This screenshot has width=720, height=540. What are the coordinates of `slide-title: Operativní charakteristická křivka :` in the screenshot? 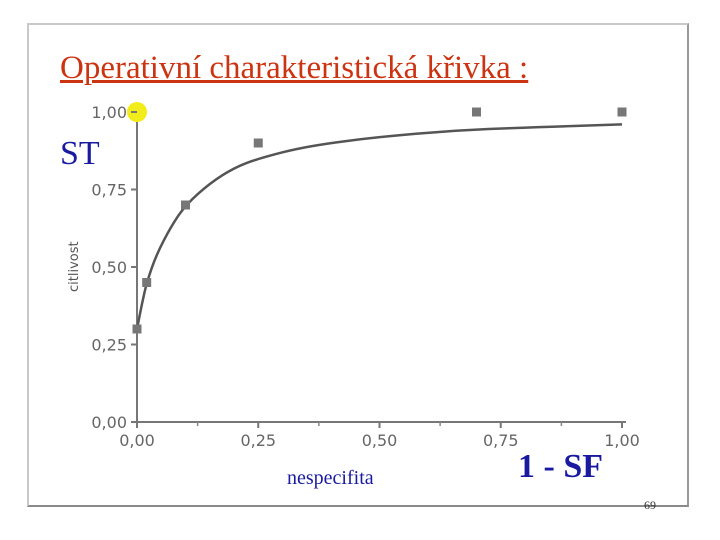 It's located at (294, 68).